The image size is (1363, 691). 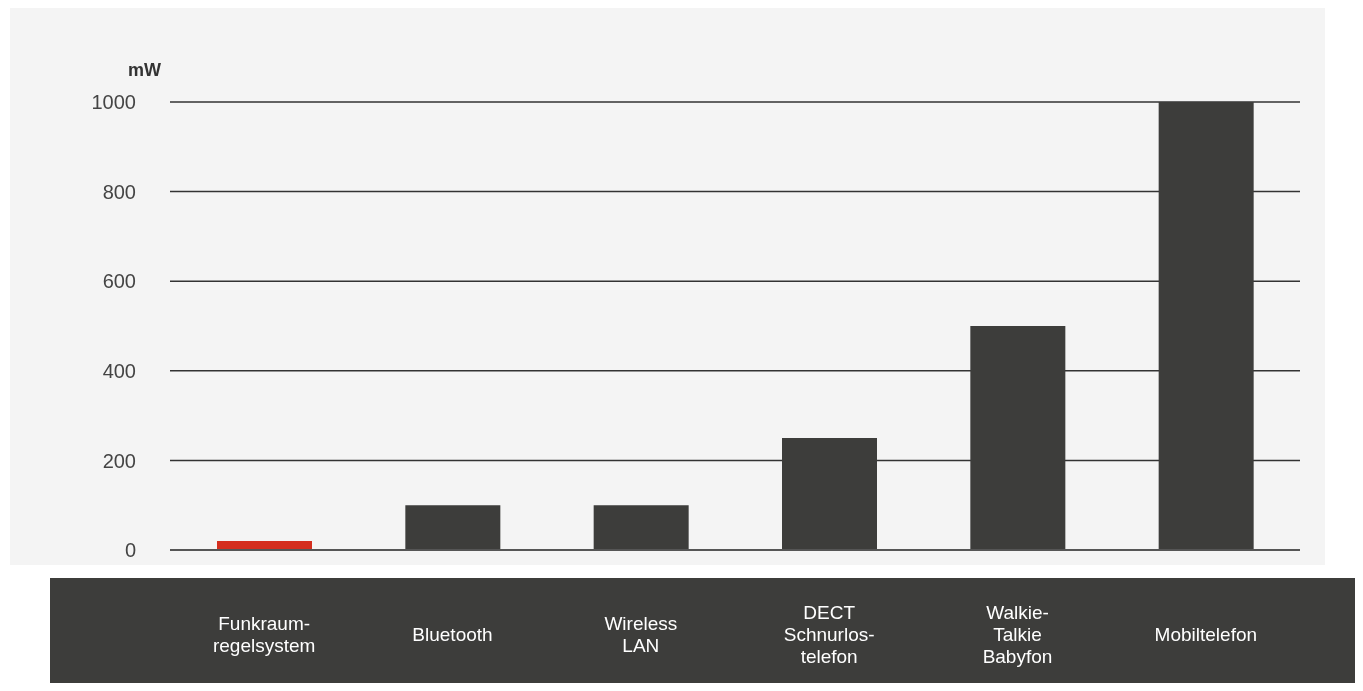 What do you see at coordinates (144, 70) in the screenshot?
I see `y-axis-title: mW` at bounding box center [144, 70].